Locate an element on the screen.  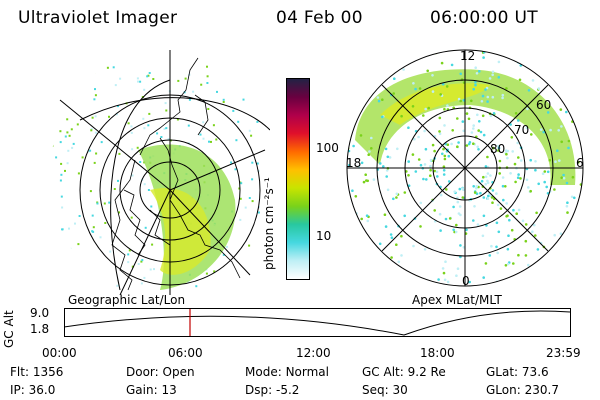
coastlines is located at coordinates (176, 174).